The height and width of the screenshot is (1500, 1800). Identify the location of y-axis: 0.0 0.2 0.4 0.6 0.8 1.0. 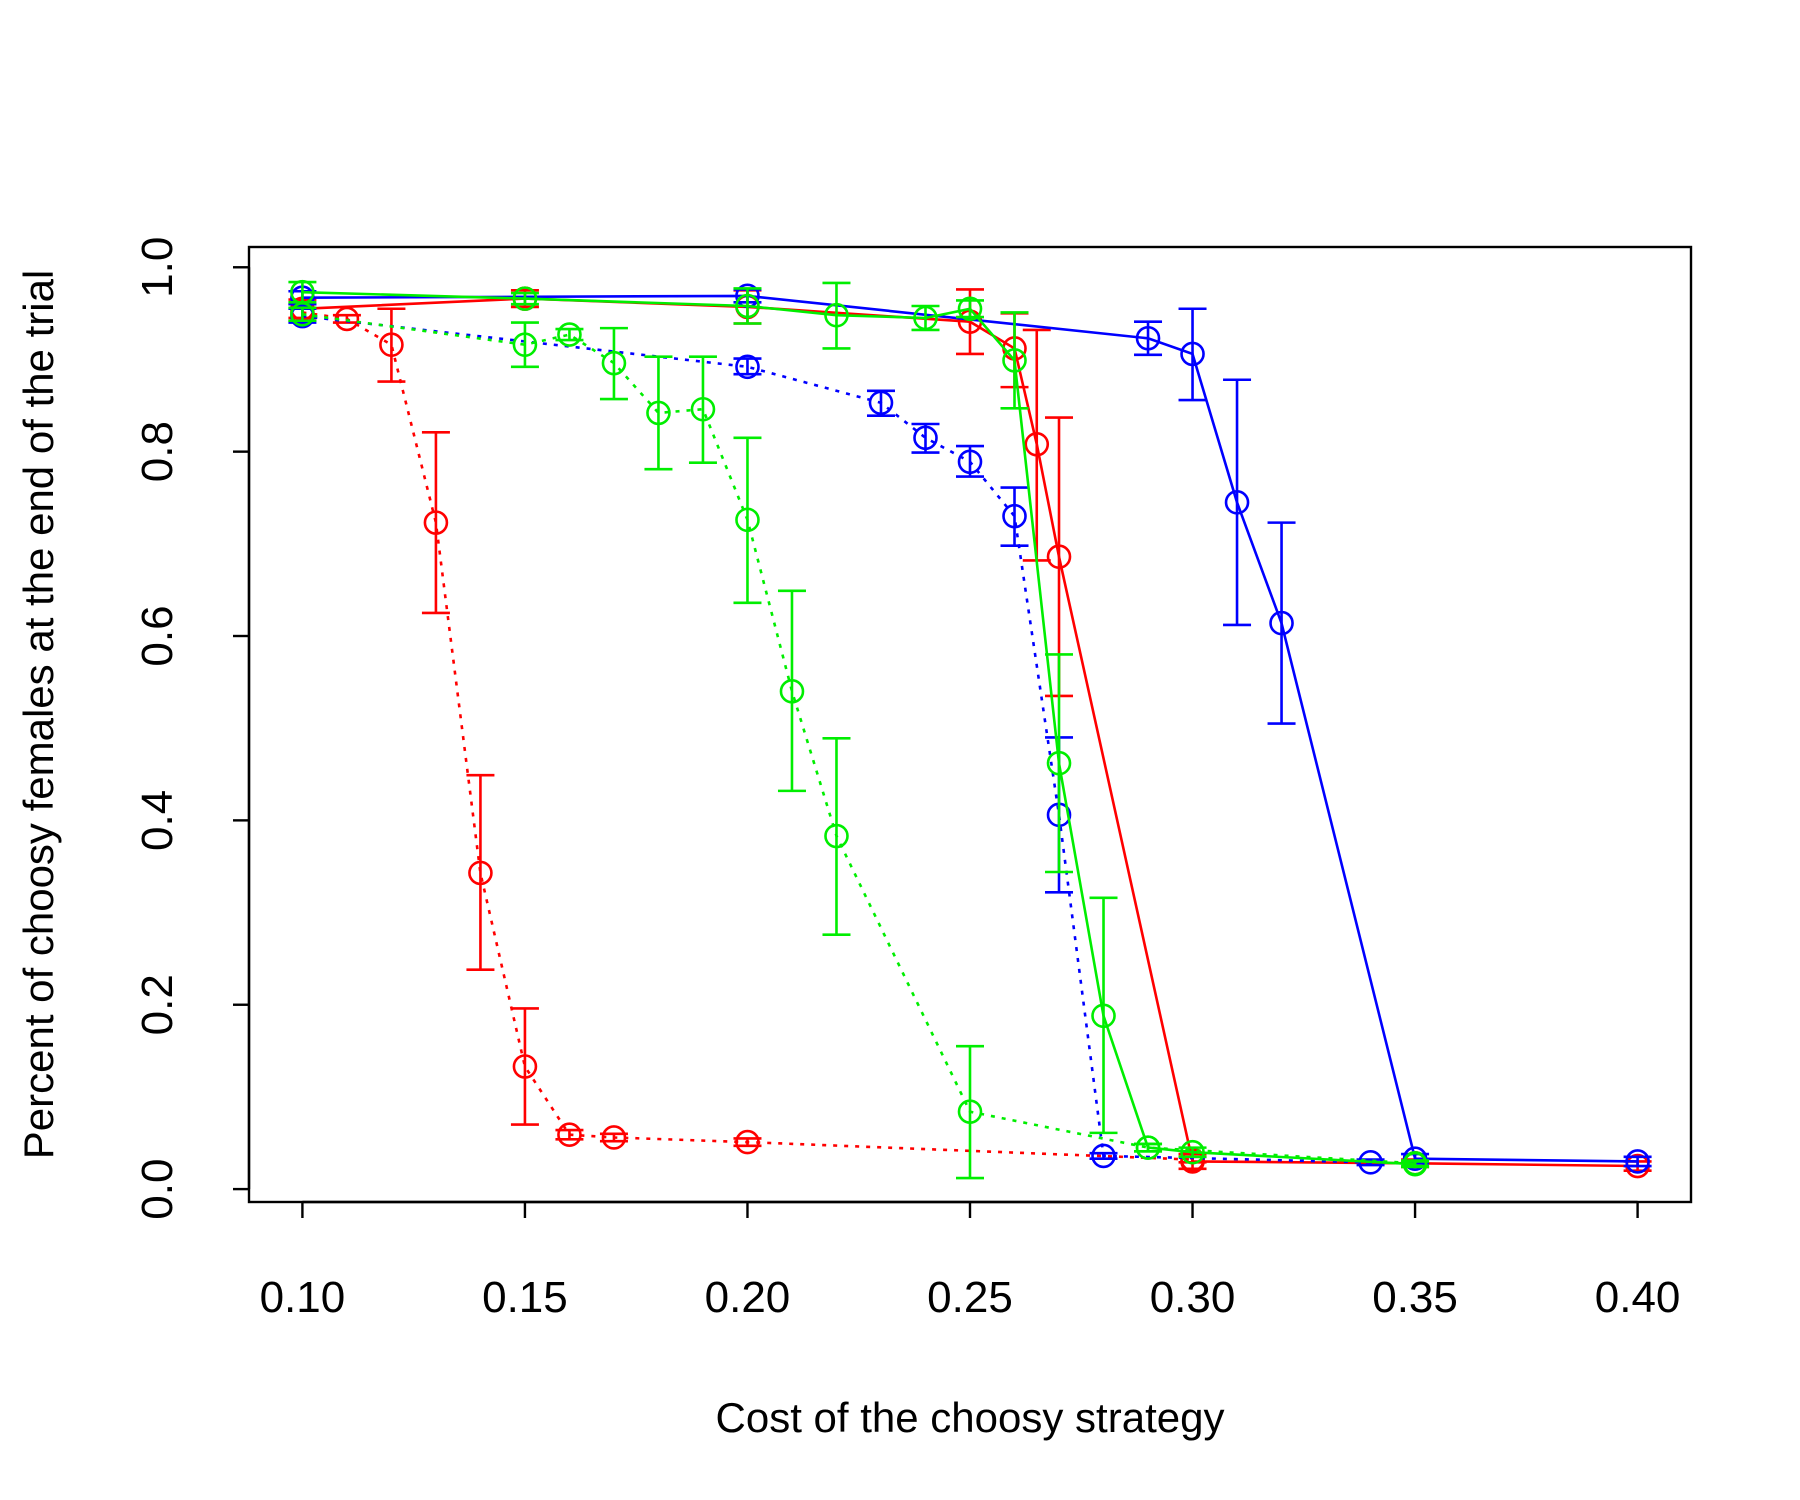
(192, 728).